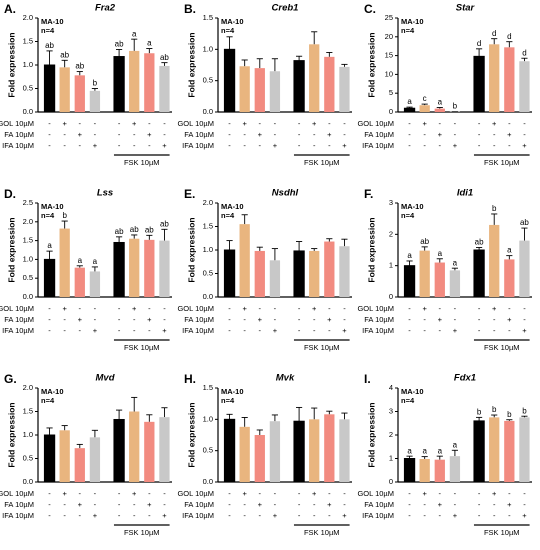  Describe the element at coordinates (391, 202) in the screenshot. I see `y-tick-label: 3` at that location.